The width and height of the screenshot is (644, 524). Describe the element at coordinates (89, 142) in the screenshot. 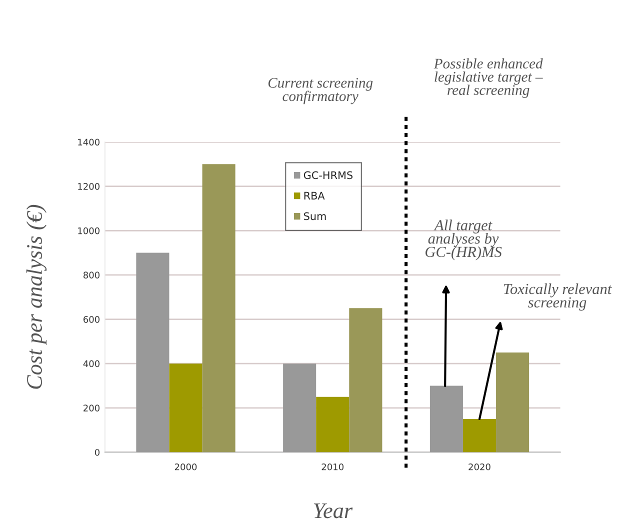

I see `y-tick-label: 1400` at that location.